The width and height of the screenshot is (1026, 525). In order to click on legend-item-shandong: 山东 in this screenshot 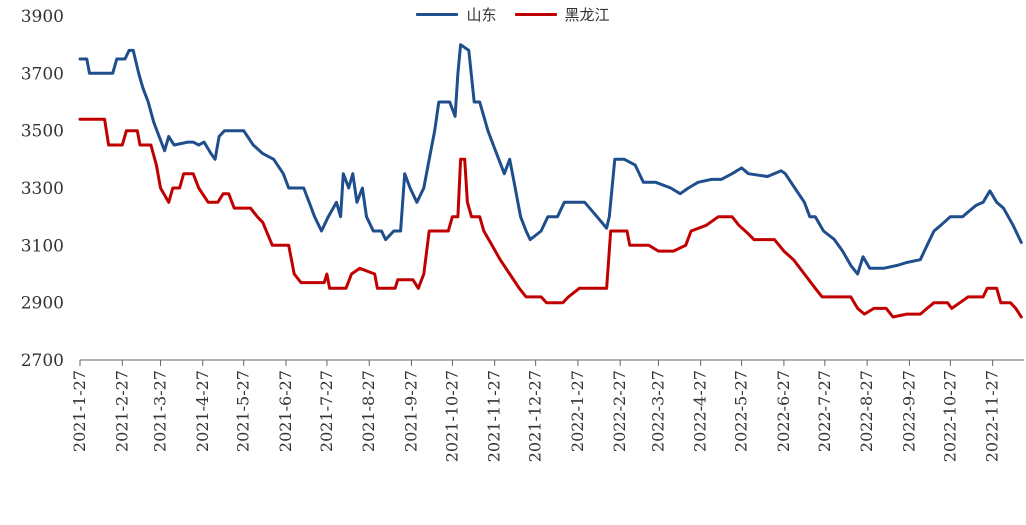, I will do `click(456, 14)`.